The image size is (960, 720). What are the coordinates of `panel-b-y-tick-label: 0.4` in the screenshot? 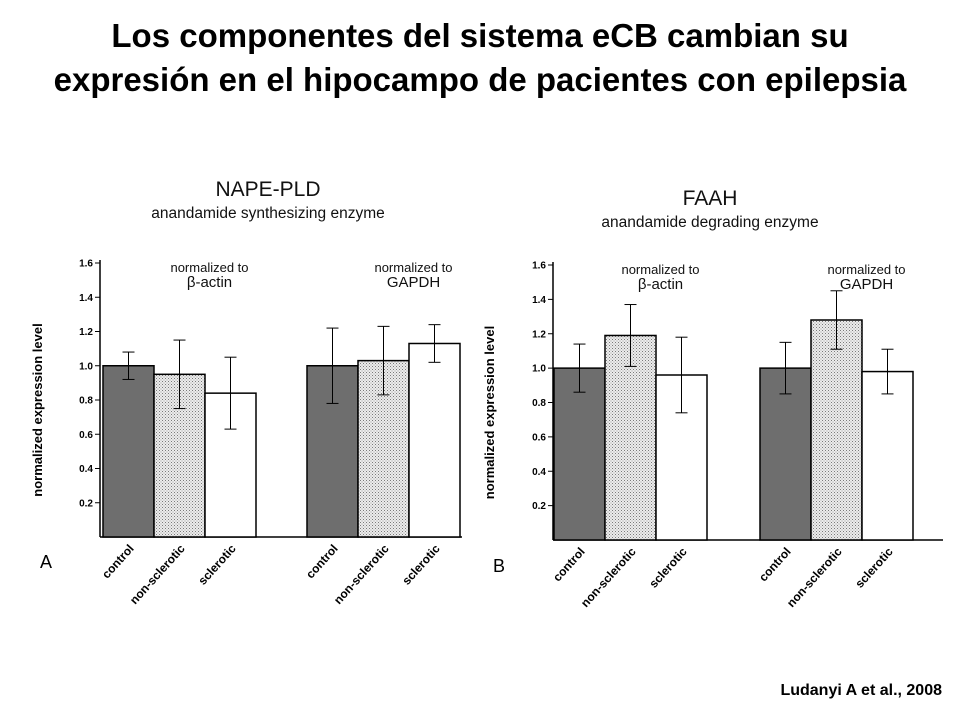 It's located at (539, 472).